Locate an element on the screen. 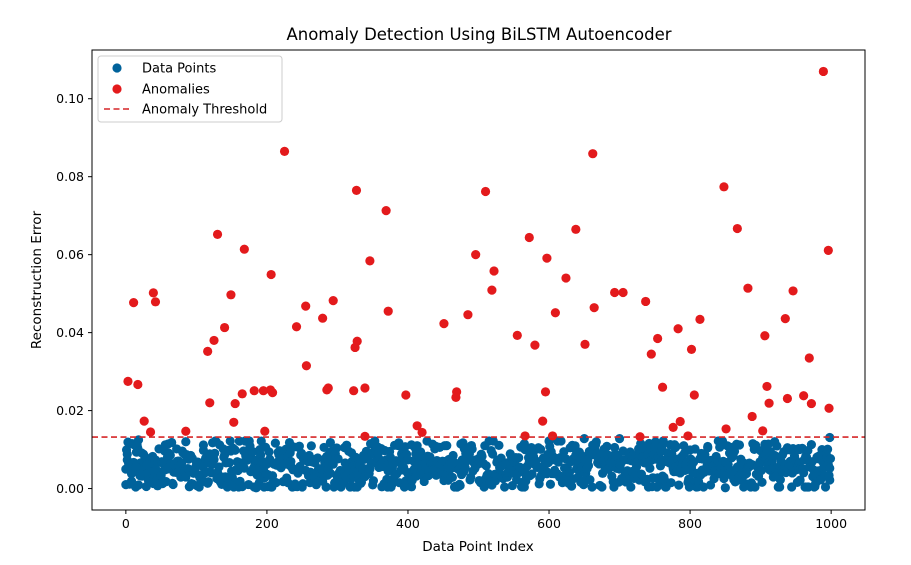  legend-label-anomalies: Anomalies is located at coordinates (176, 90).